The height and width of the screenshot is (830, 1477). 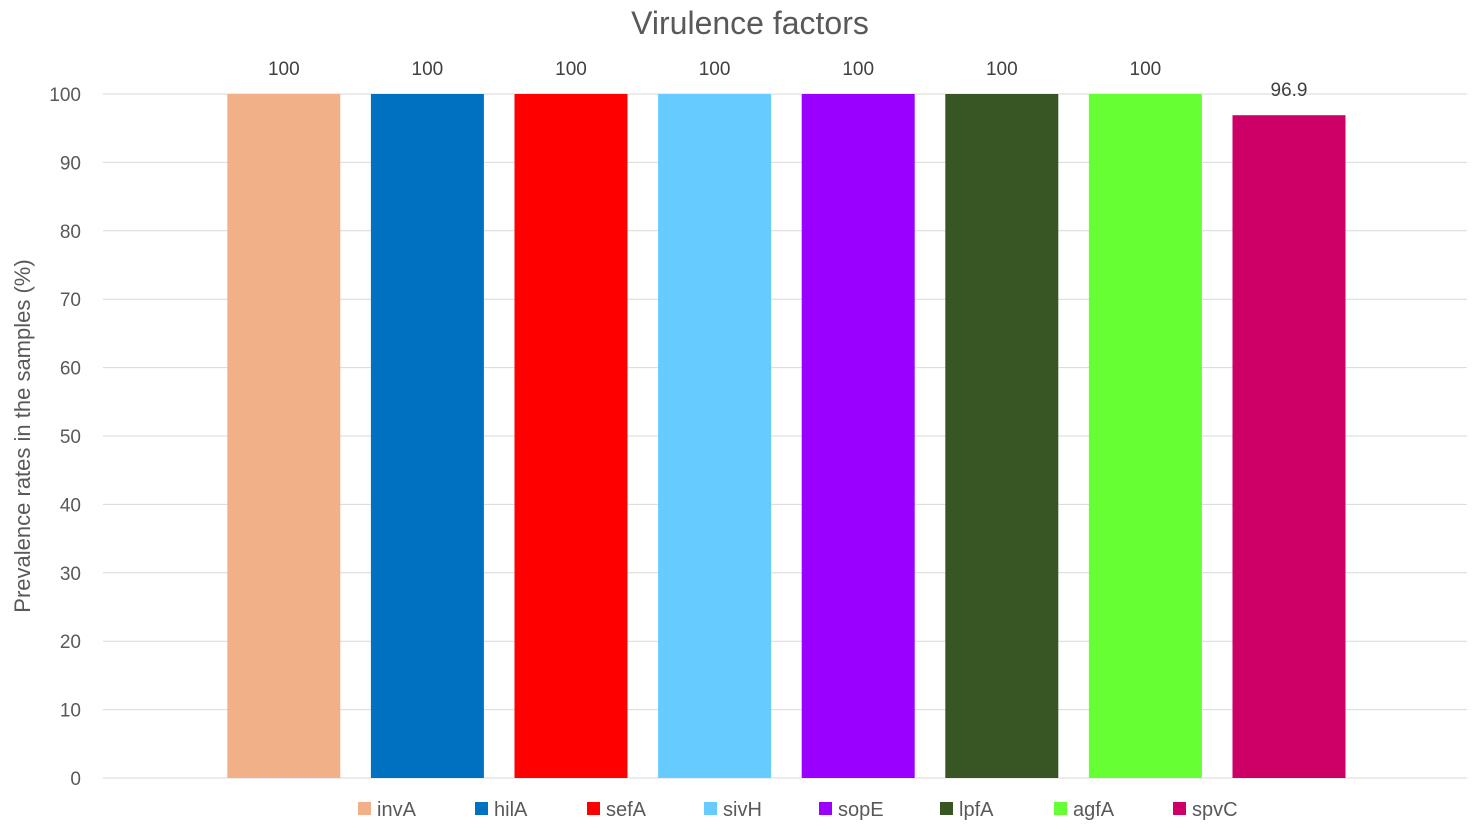 What do you see at coordinates (593, 808) in the screenshot?
I see `legend-swatch-sefA` at bounding box center [593, 808].